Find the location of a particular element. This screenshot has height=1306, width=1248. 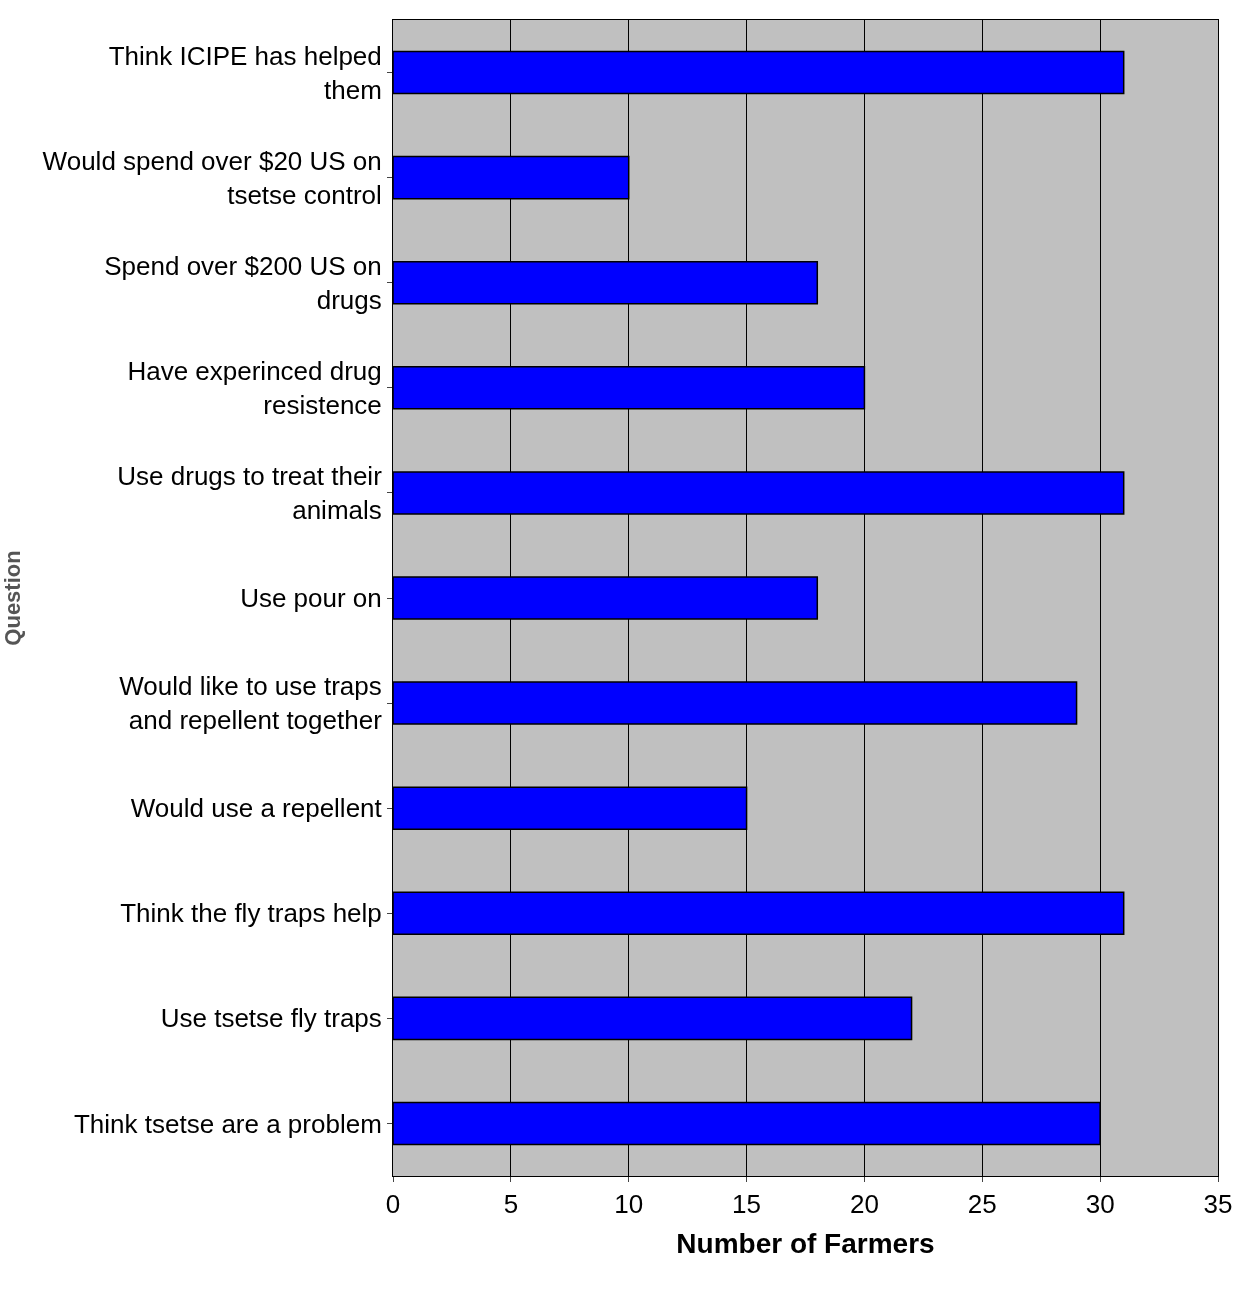

x-tick-label: 35 is located at coordinates (1218, 1204).